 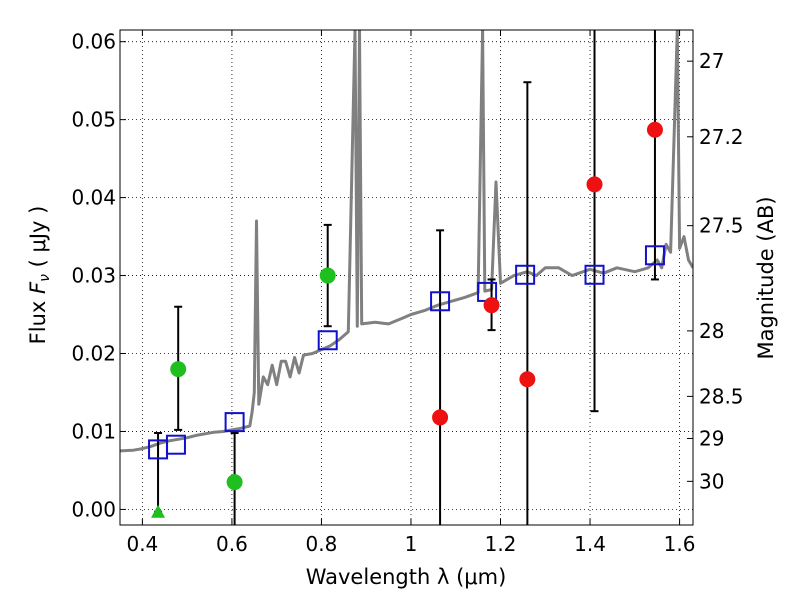 What do you see at coordinates (93, 120) in the screenshot?
I see `y-tick-label: 0.05` at bounding box center [93, 120].